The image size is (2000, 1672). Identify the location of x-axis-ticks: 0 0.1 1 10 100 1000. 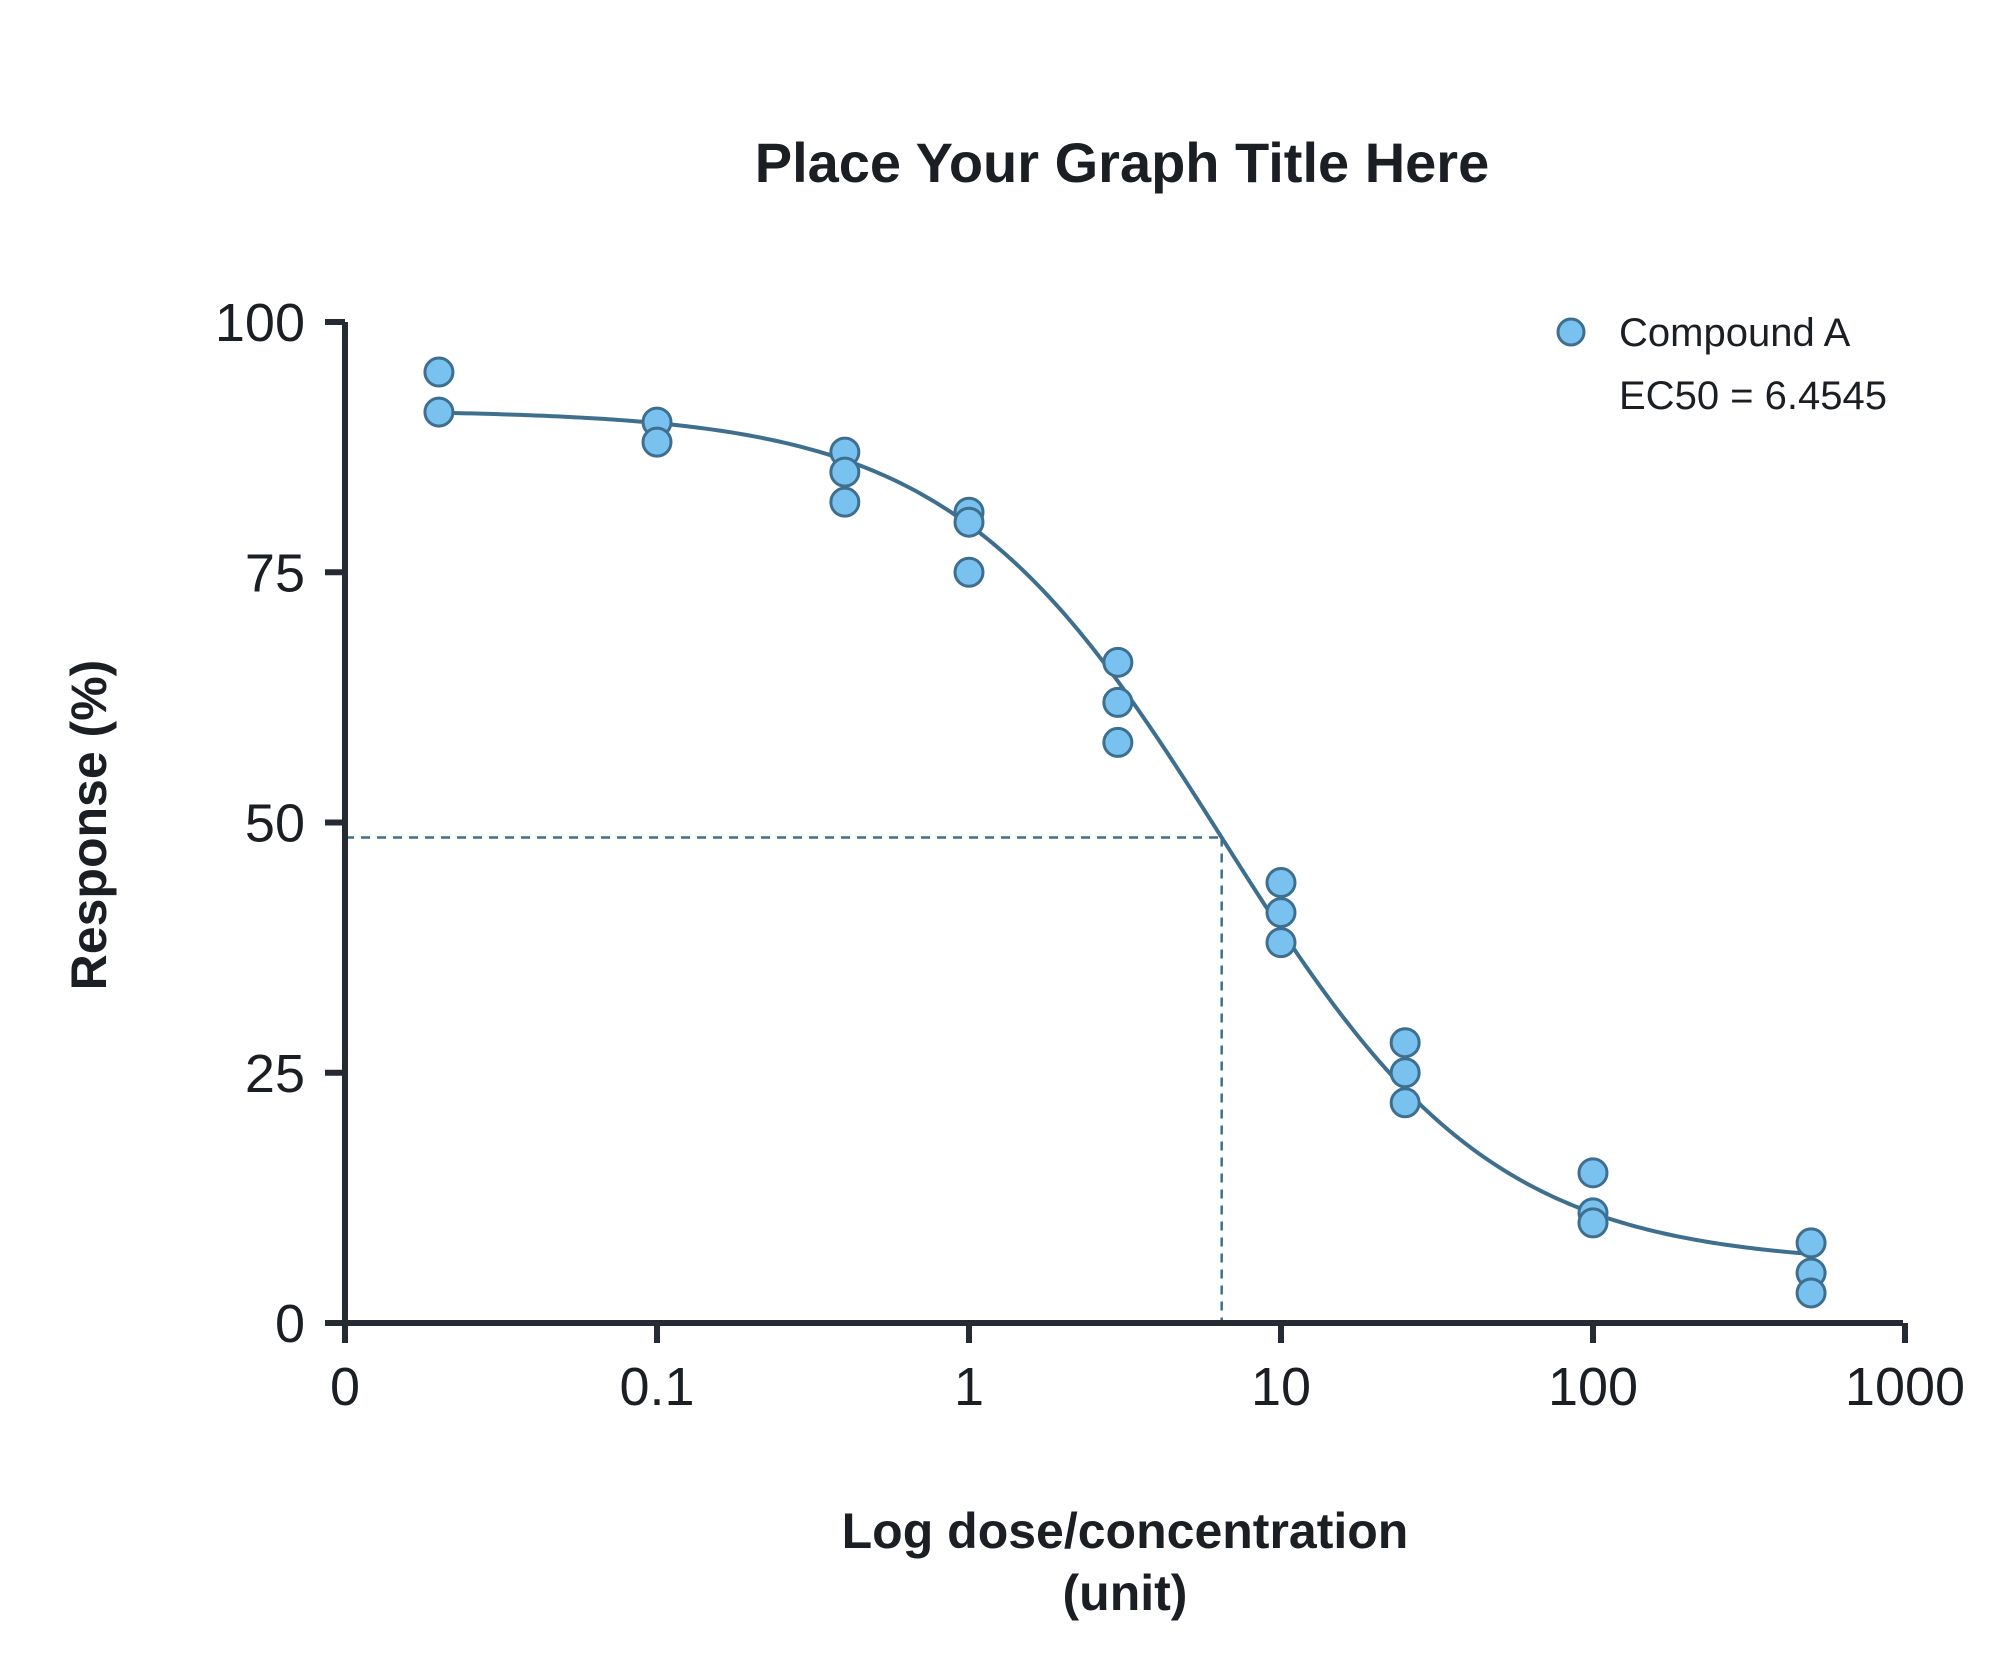
(1147, 1370).